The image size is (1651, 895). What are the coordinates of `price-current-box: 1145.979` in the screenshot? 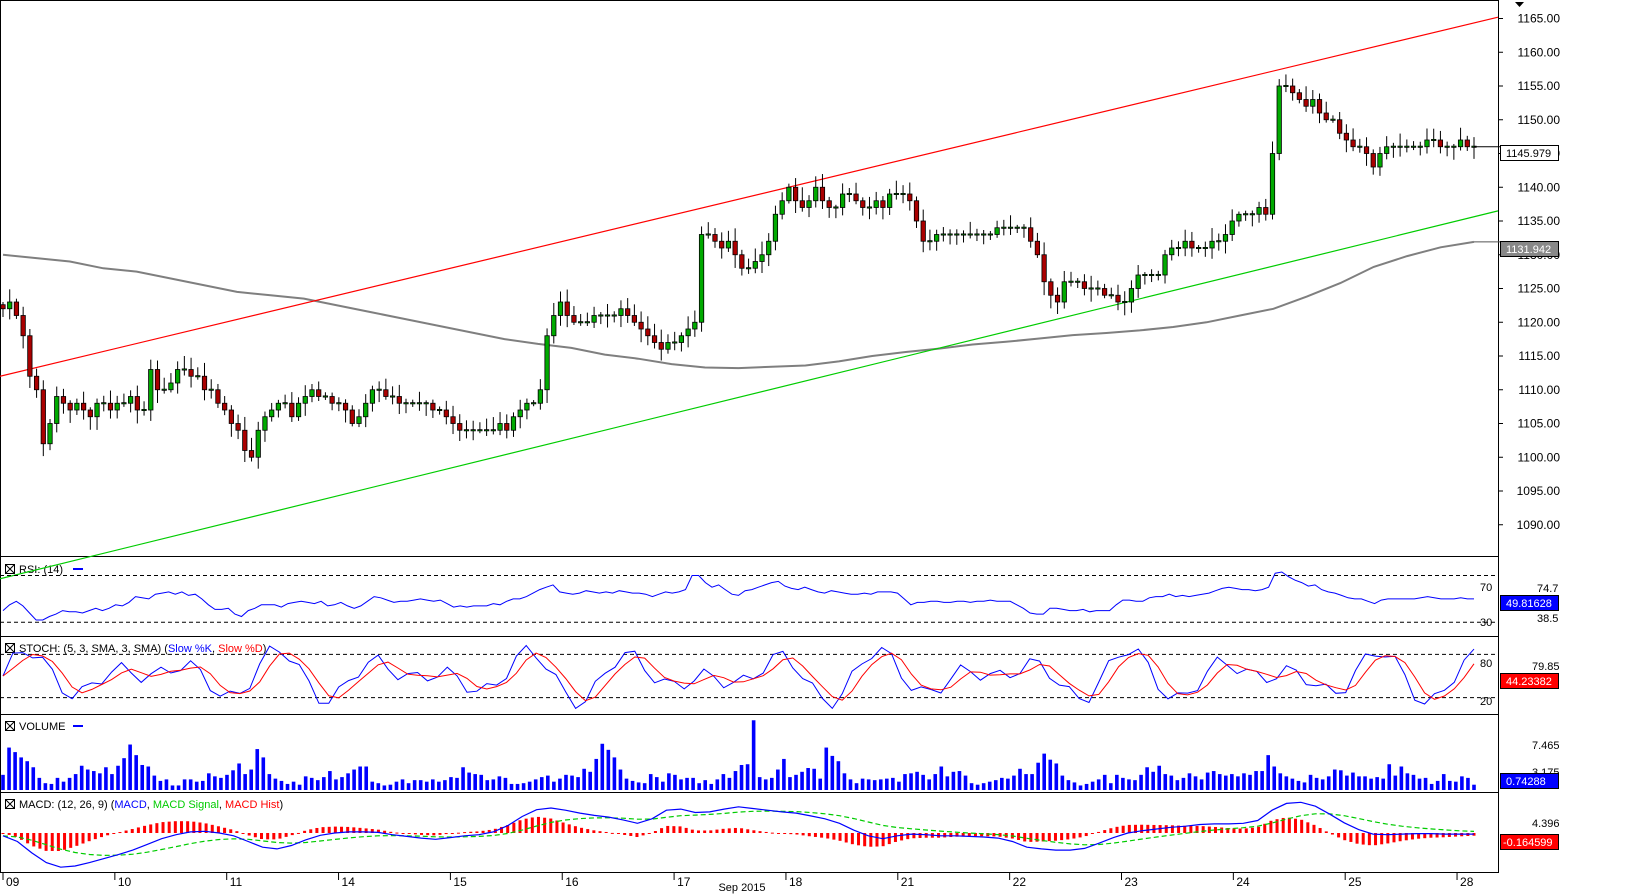 It's located at (1529, 153).